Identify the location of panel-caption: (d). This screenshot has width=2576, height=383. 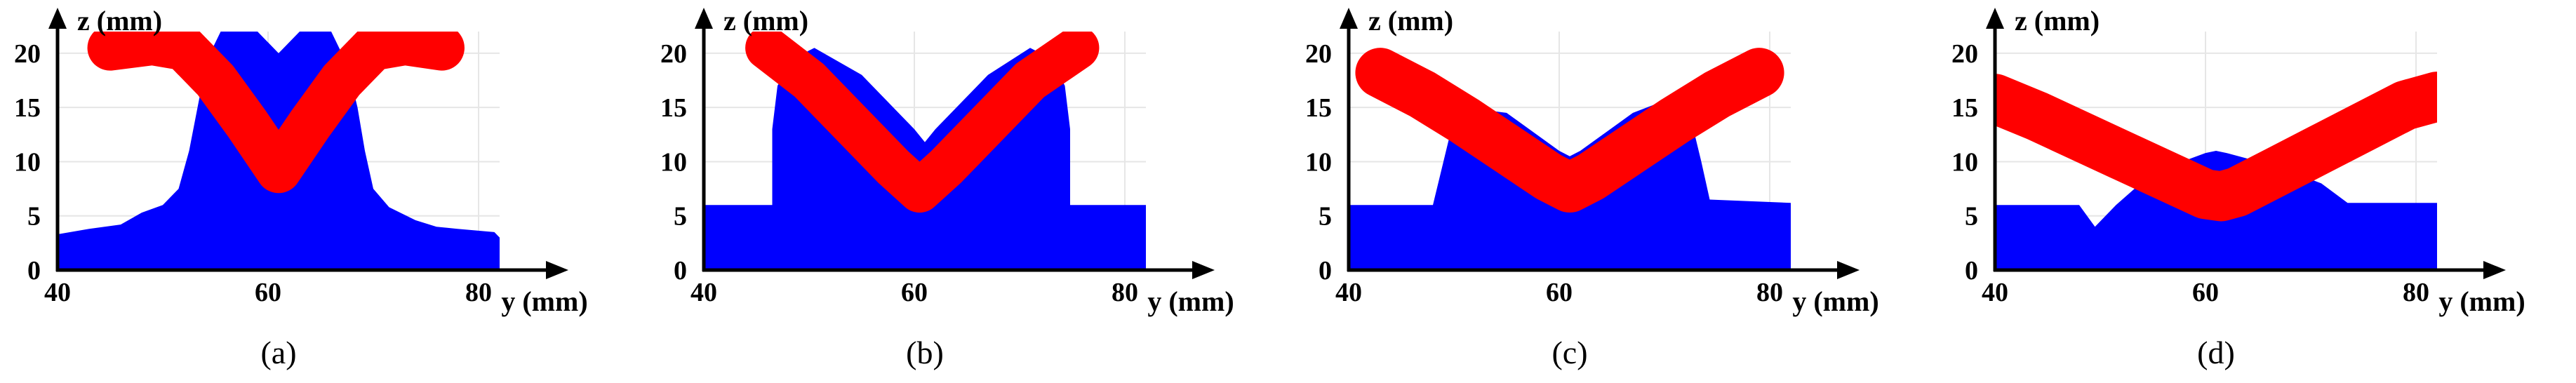
(2216, 352).